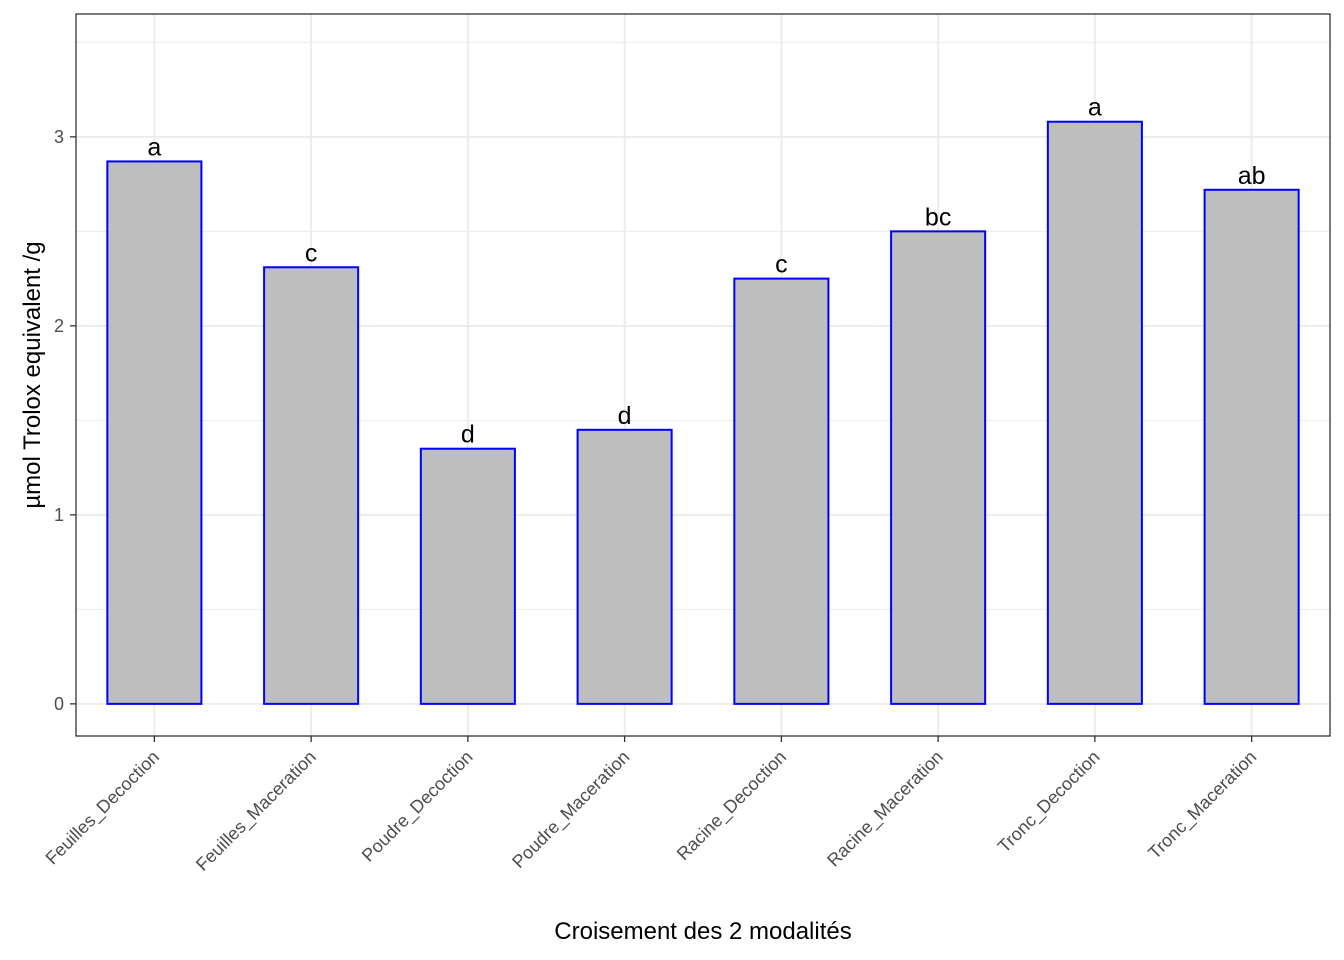 The width and height of the screenshot is (1344, 960). I want to click on y-tick-label: 2, so click(59, 326).